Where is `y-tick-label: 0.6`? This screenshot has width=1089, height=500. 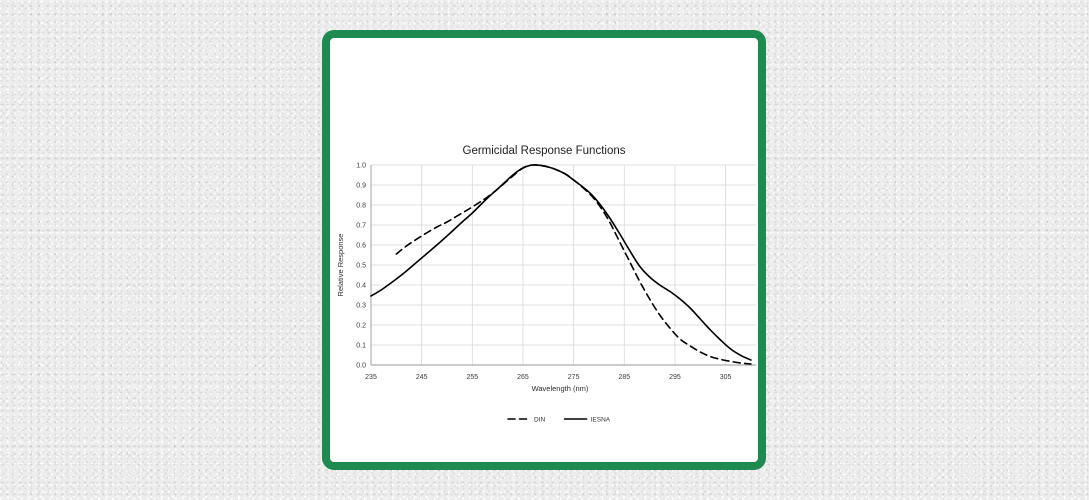 y-tick-label: 0.6 is located at coordinates (361, 246).